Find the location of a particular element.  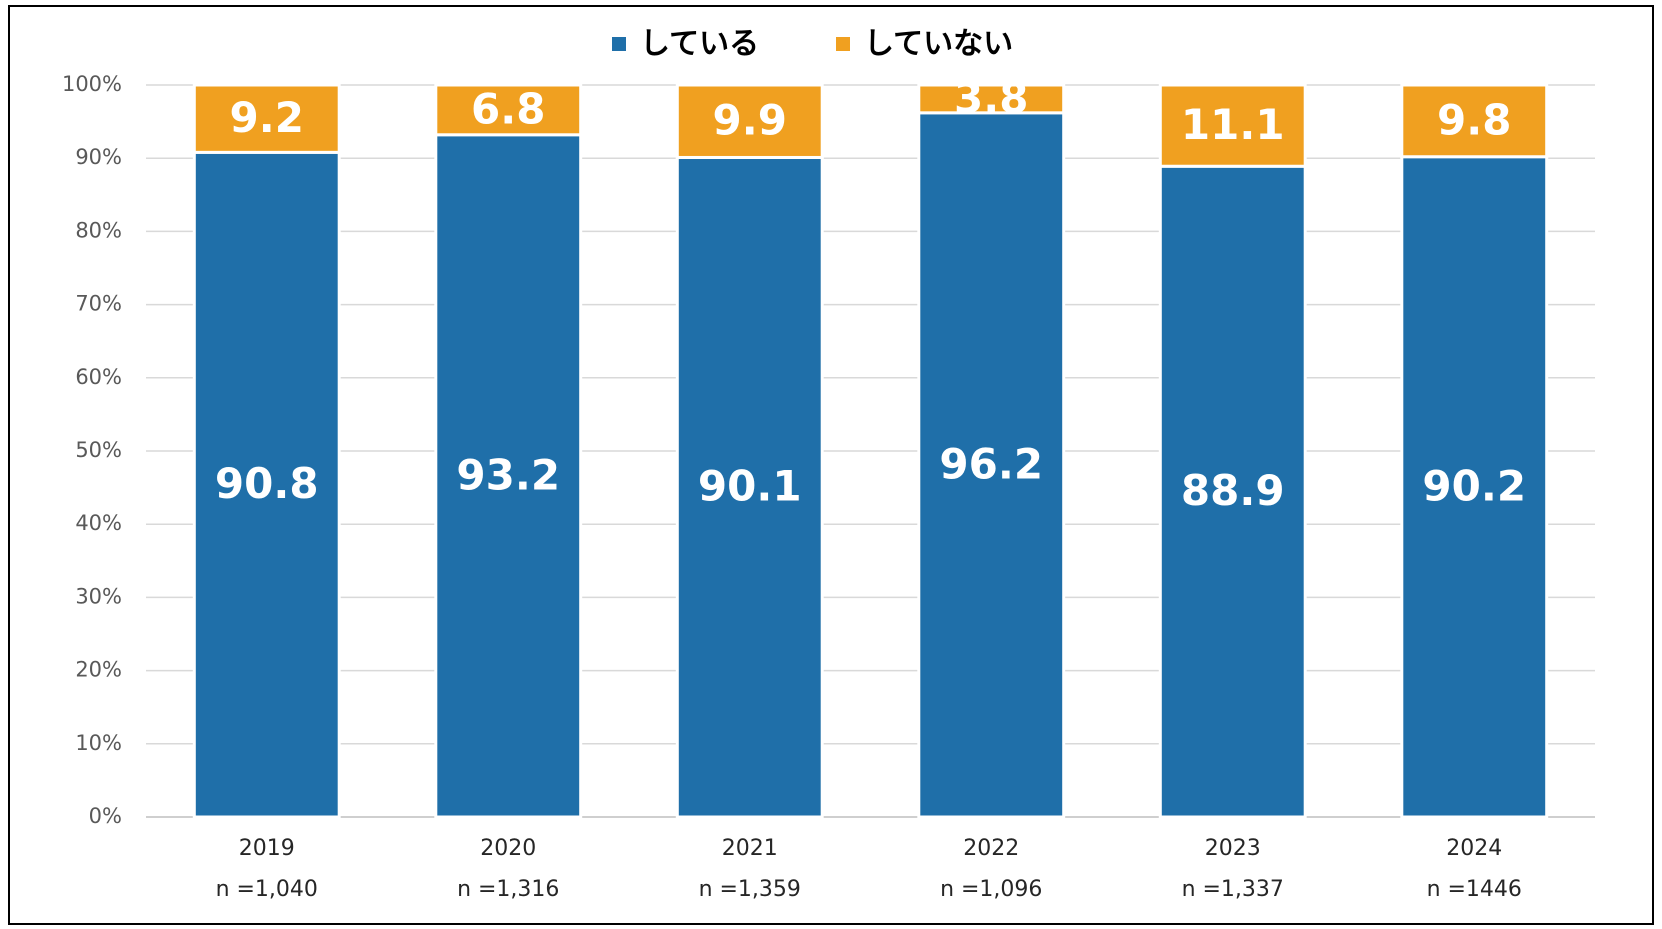

data-label: 9.2 is located at coordinates (267, 117).